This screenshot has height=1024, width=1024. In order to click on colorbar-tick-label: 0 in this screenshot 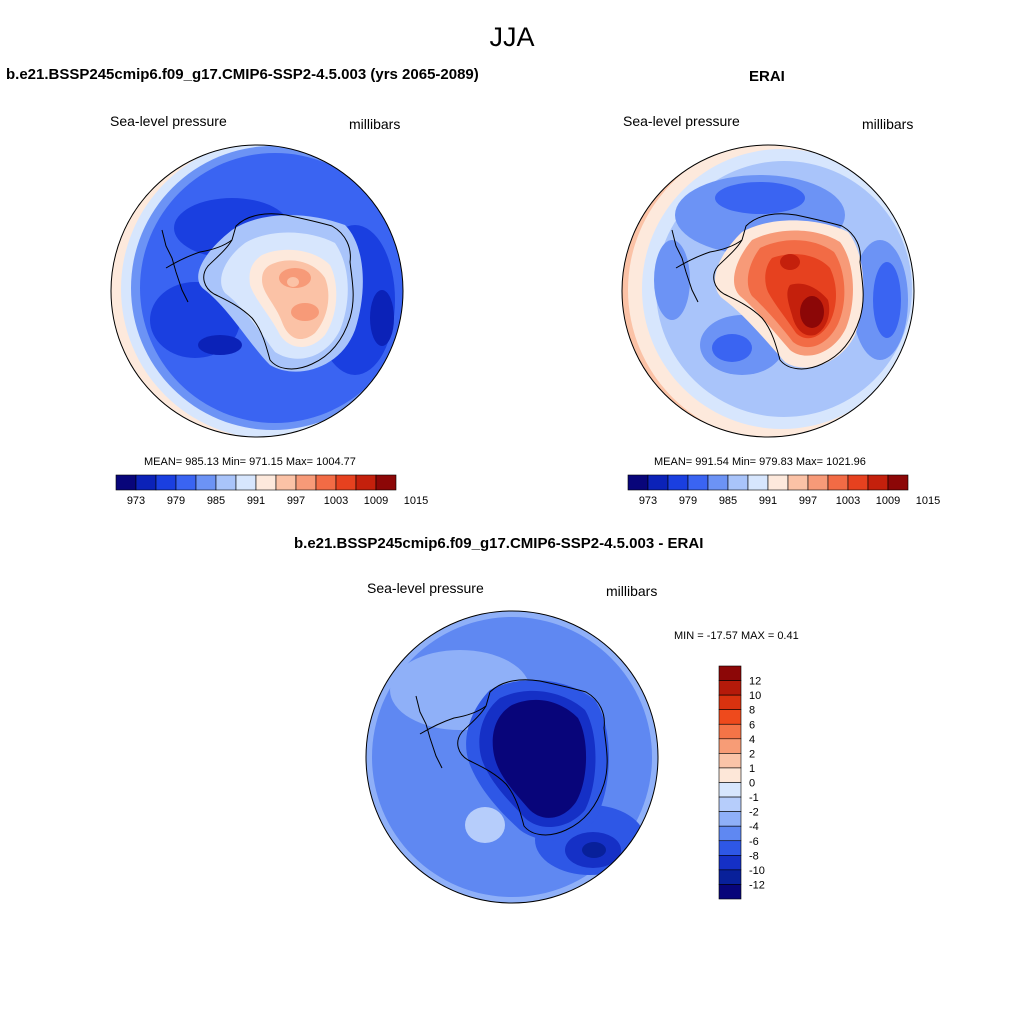, I will do `click(752, 784)`.